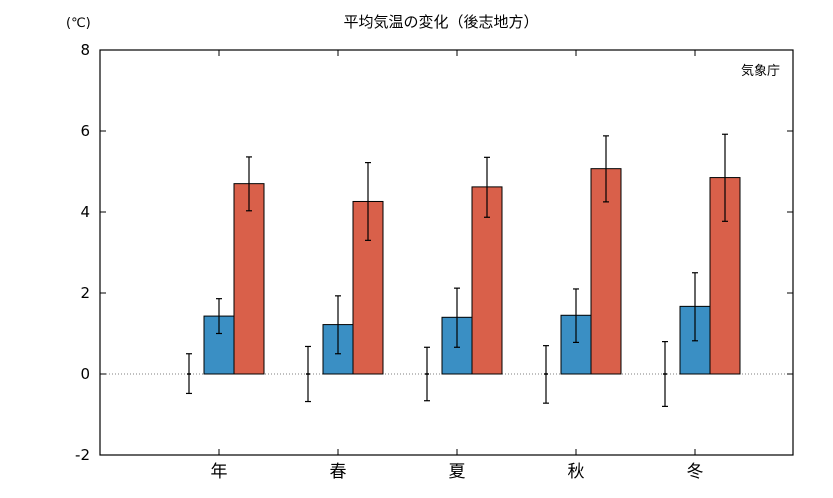  Describe the element at coordinates (760, 71) in the screenshot. I see `source-label: 気象庁` at that location.